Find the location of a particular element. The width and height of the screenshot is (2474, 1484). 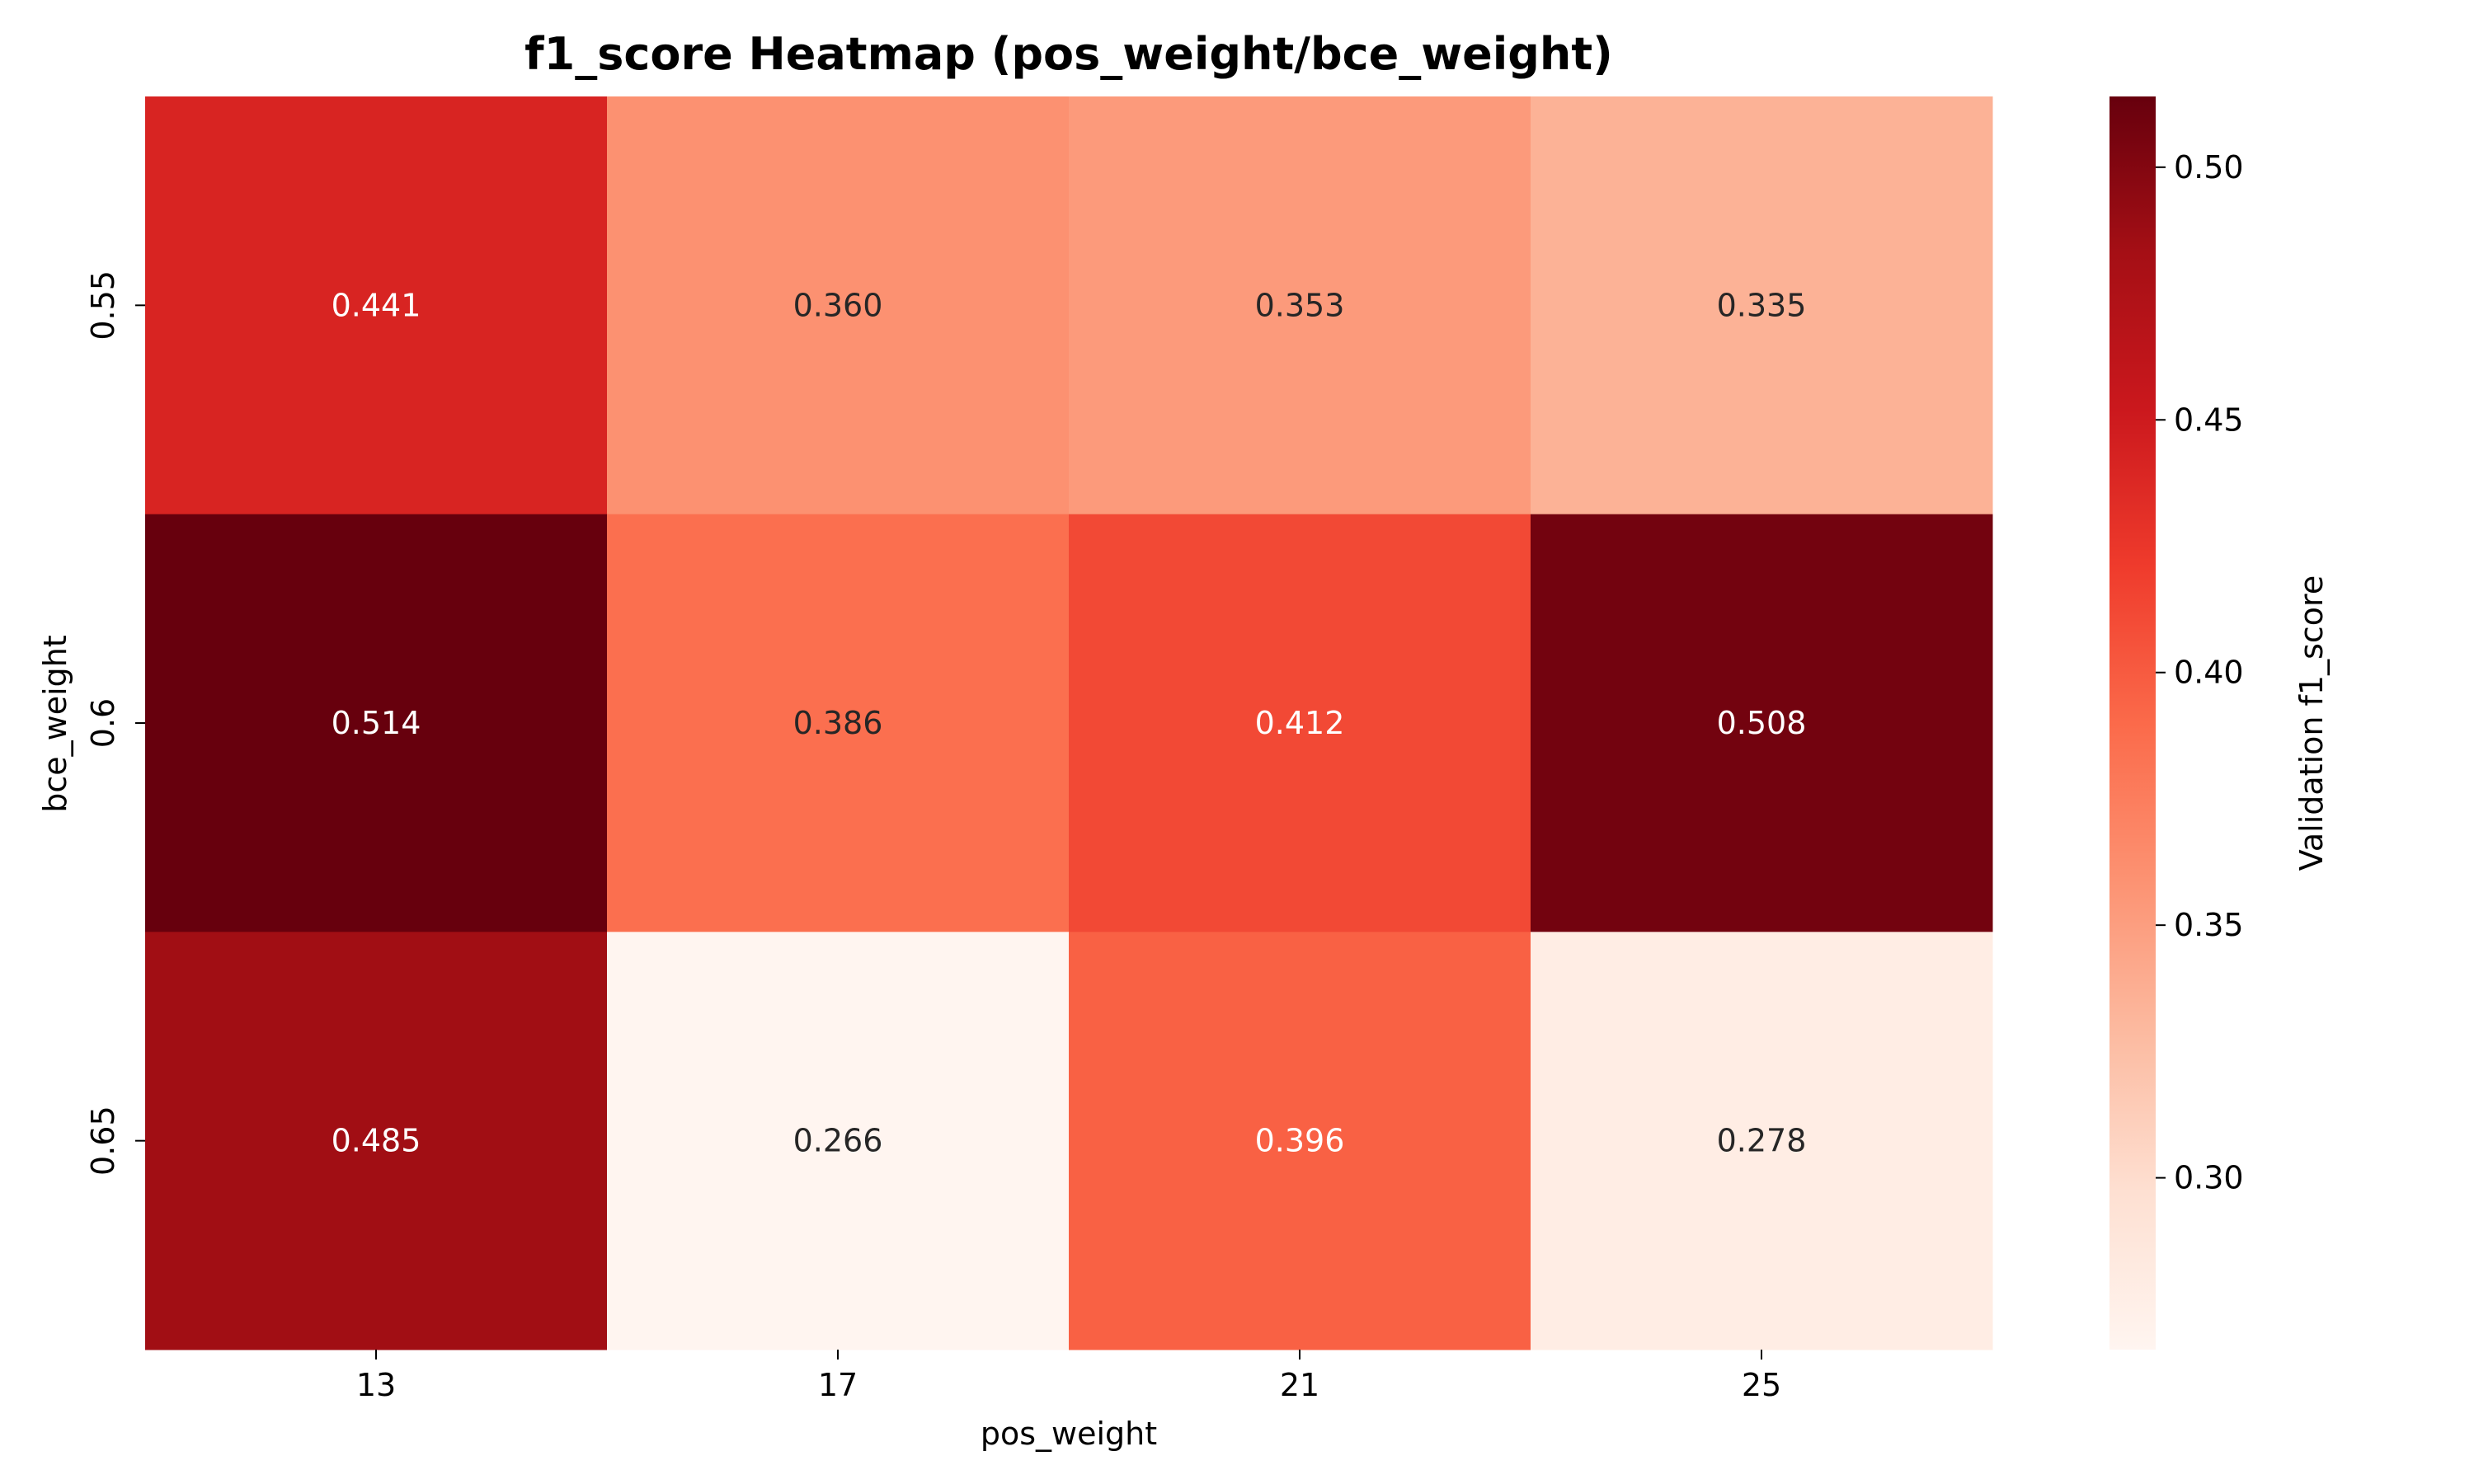

colorbar-tick-label: 0.50 is located at coordinates (2209, 167).